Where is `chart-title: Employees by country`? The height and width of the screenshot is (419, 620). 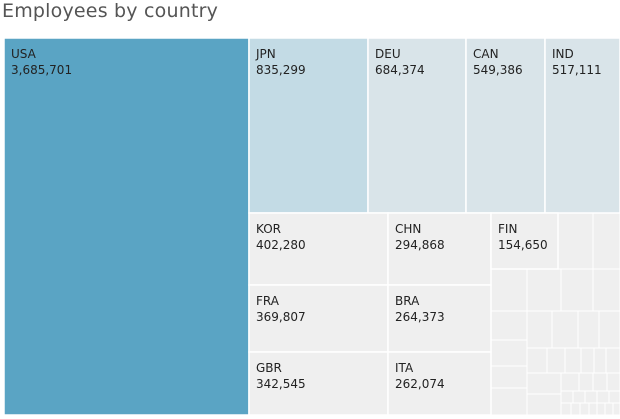 chart-title: Employees by country is located at coordinates (110, 11).